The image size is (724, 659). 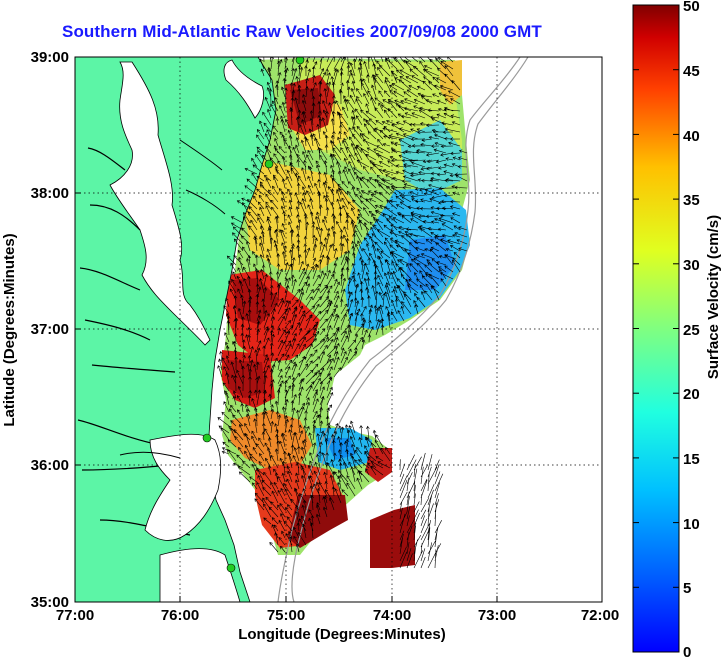 I want to click on colorbar-tick-label: 25, so click(x=691, y=330).